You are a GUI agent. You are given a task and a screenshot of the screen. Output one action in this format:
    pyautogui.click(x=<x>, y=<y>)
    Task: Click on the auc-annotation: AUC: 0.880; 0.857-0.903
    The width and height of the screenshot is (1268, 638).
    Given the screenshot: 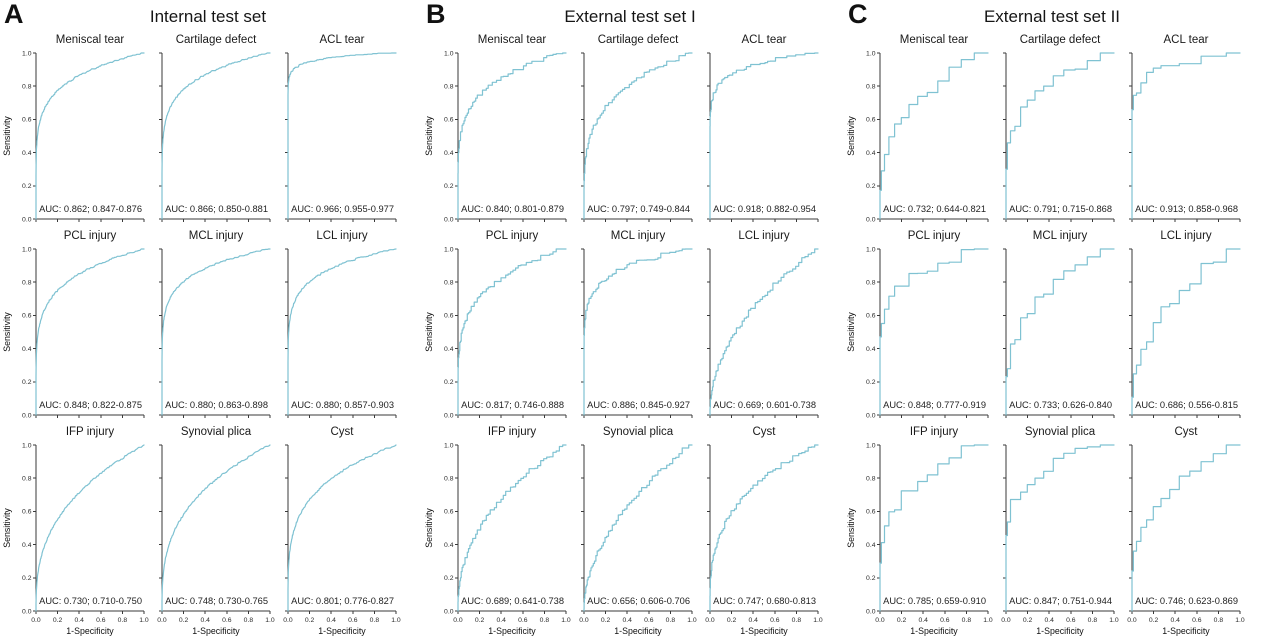 What is the action you would take?
    pyautogui.click(x=342, y=405)
    